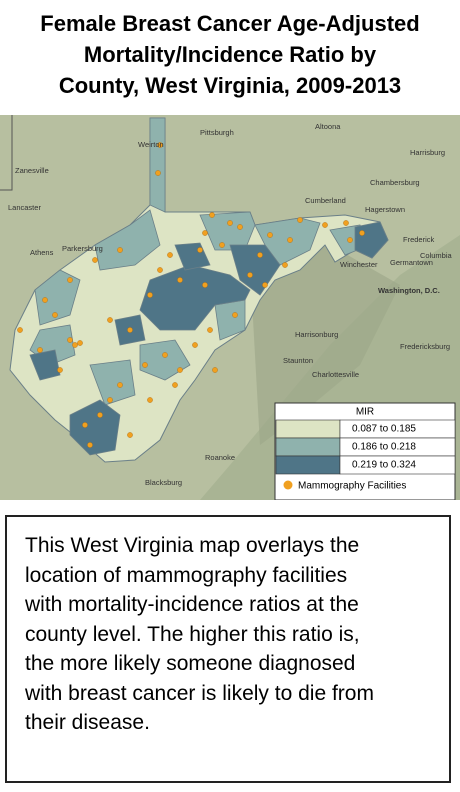 The height and width of the screenshot is (792, 460). Describe the element at coordinates (288, 485) in the screenshot. I see `legend-dot` at that location.